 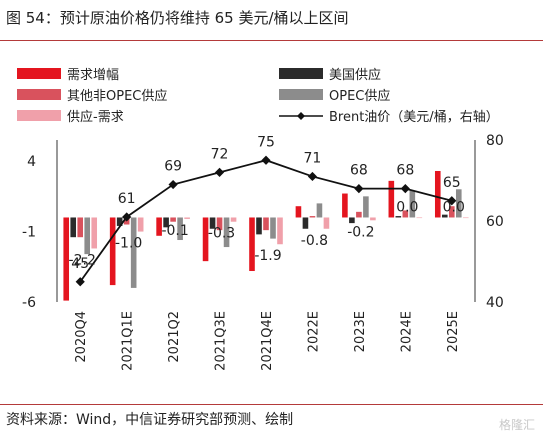 What do you see at coordinates (252, 244) in the screenshot?
I see `bar-demand-2021Q4E` at bounding box center [252, 244].